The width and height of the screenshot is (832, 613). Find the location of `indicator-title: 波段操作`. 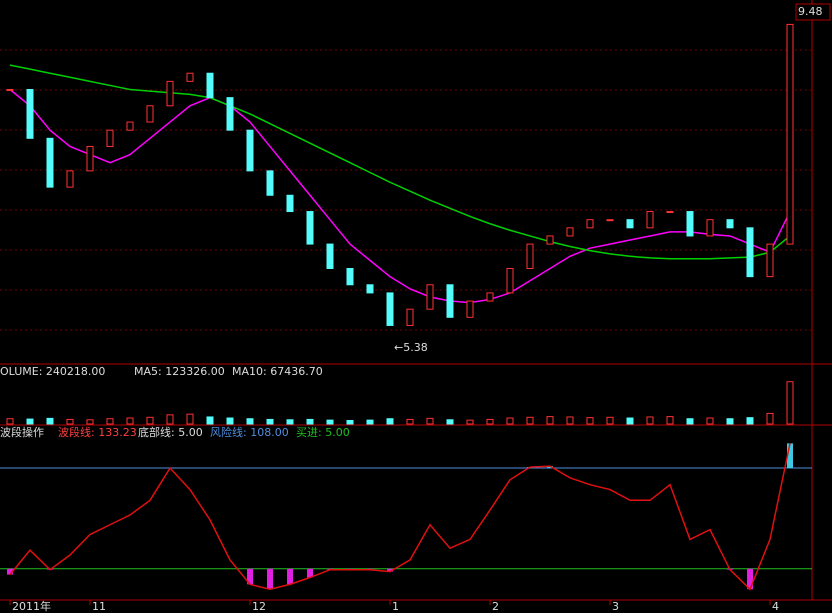

indicator-title: 波段操作 is located at coordinates (22, 432).